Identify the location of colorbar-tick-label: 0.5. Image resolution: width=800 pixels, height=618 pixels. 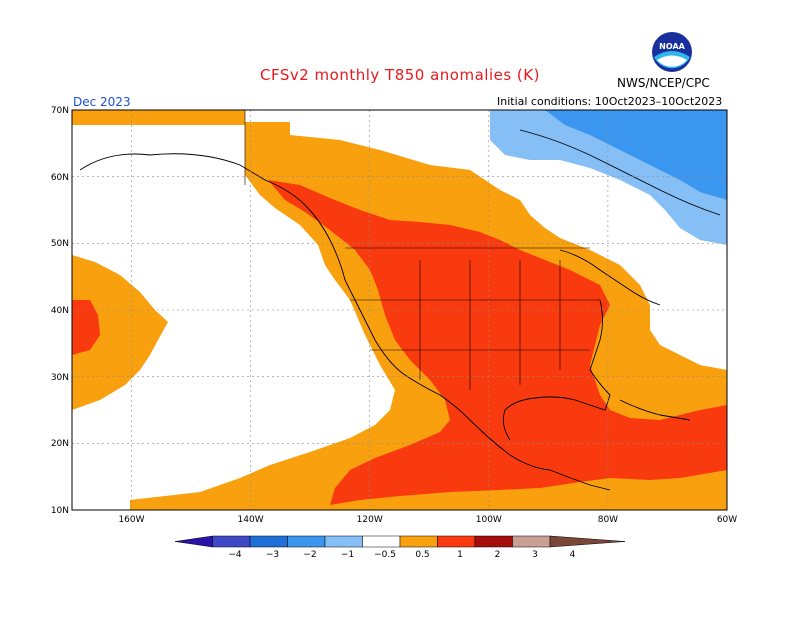
(422, 555).